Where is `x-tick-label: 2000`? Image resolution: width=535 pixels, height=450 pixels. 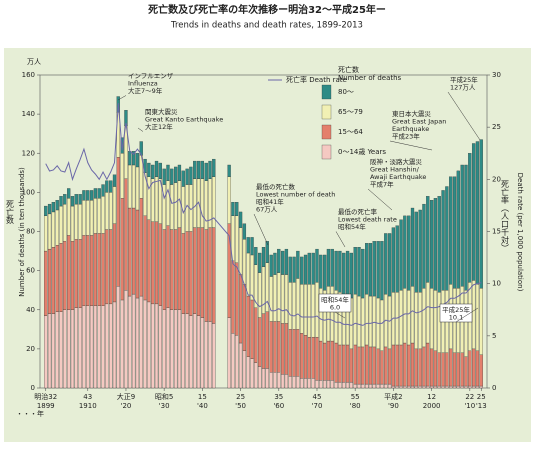 x-tick-label: 2000 is located at coordinates (432, 406).